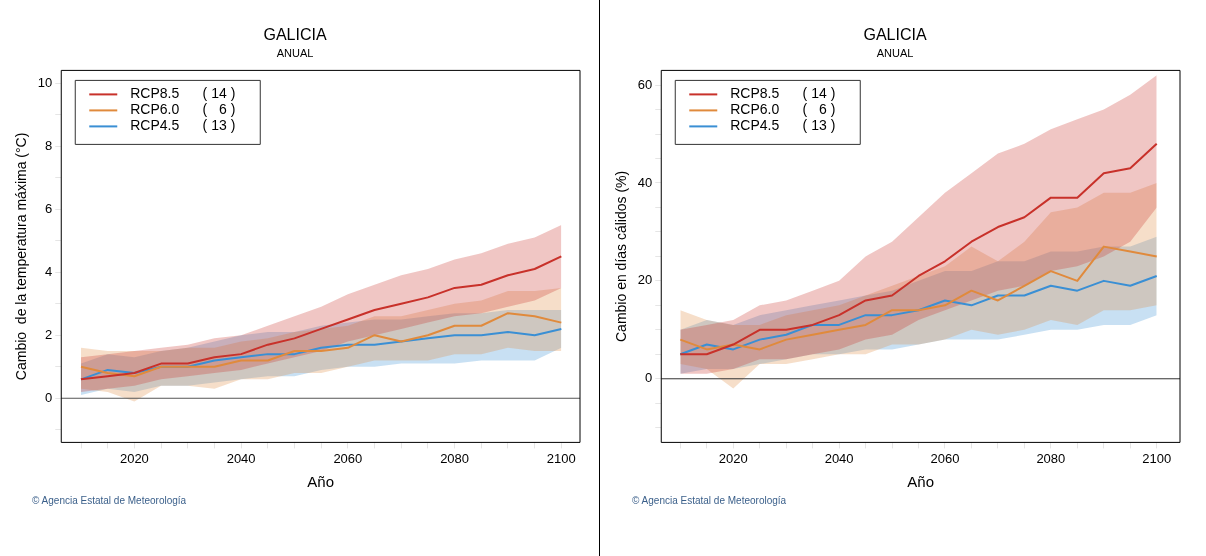  Describe the element at coordinates (49, 208) in the screenshot. I see `y-tick-label: 6` at that location.